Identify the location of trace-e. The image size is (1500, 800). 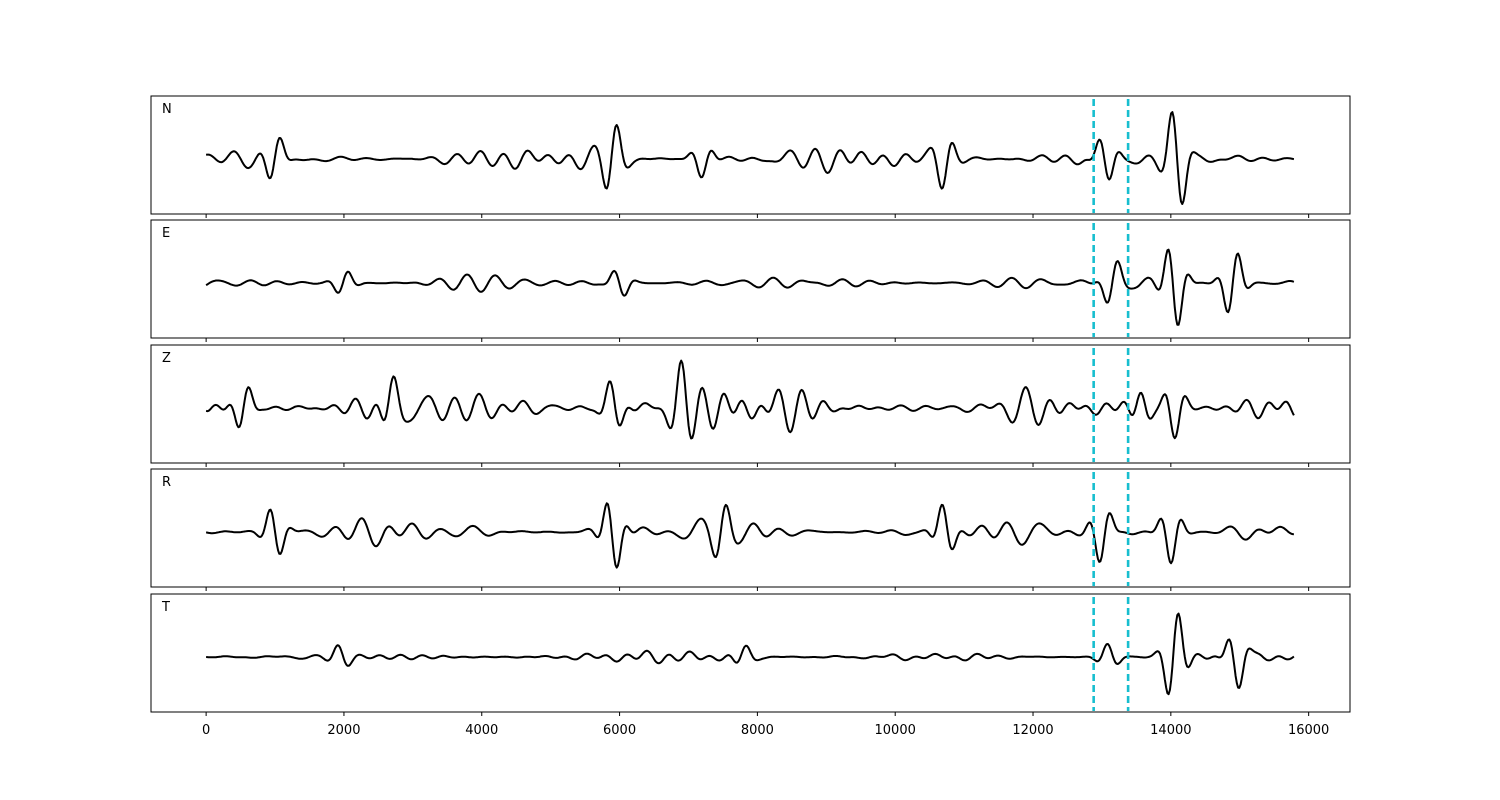
(750, 287).